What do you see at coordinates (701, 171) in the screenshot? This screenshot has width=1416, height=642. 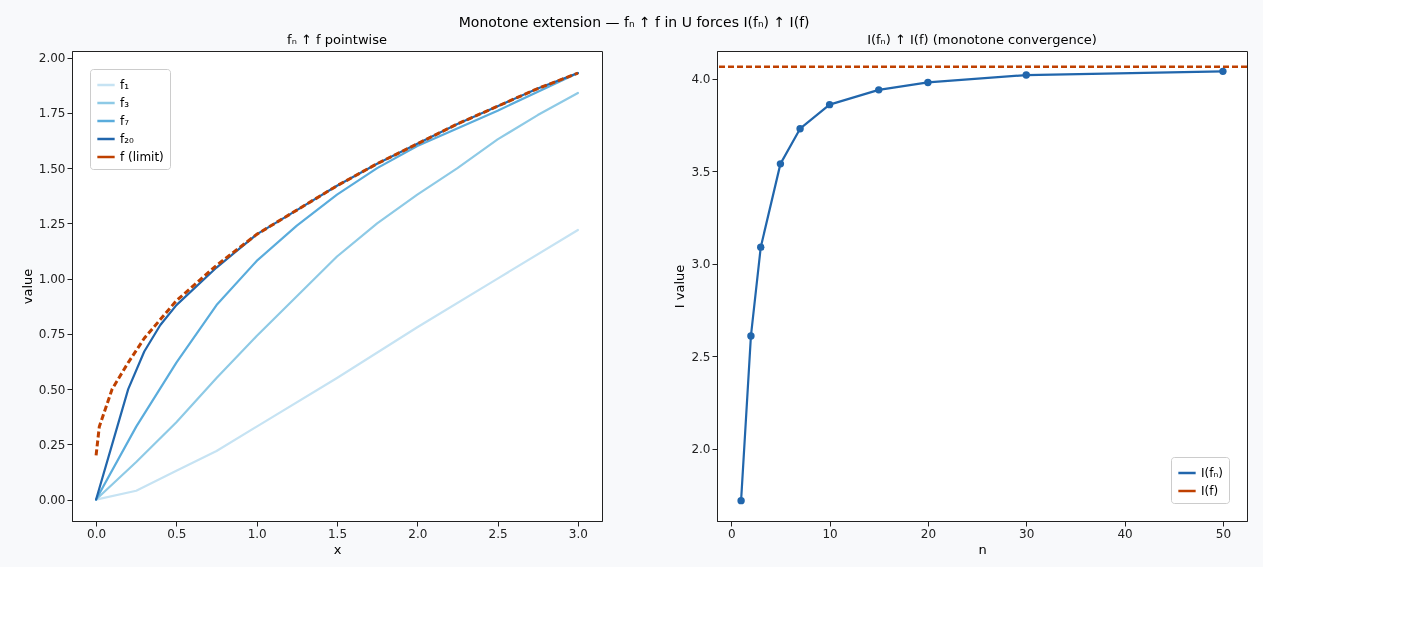 I see `y-tick-label: 3.5` at bounding box center [701, 171].